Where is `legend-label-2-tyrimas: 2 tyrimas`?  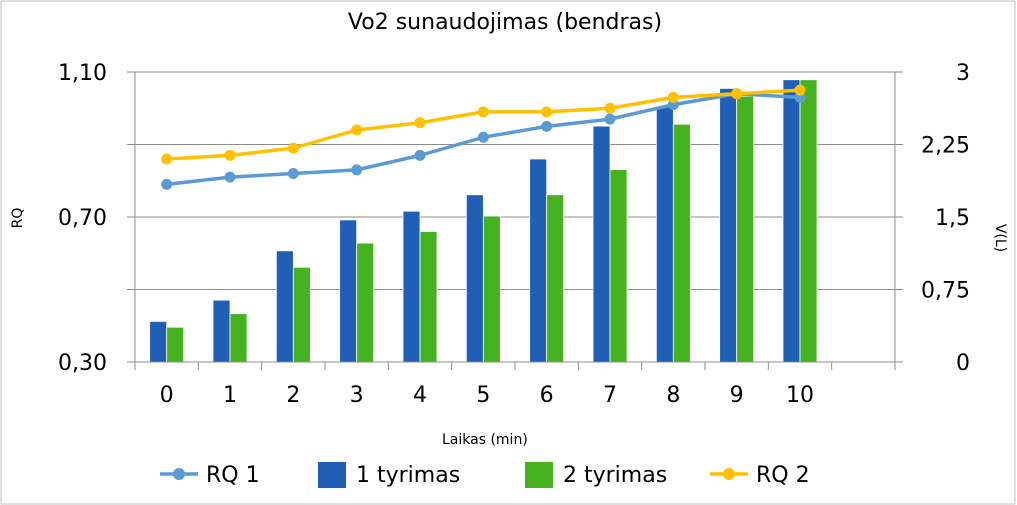 legend-label-2-tyrimas: 2 tyrimas is located at coordinates (615, 475).